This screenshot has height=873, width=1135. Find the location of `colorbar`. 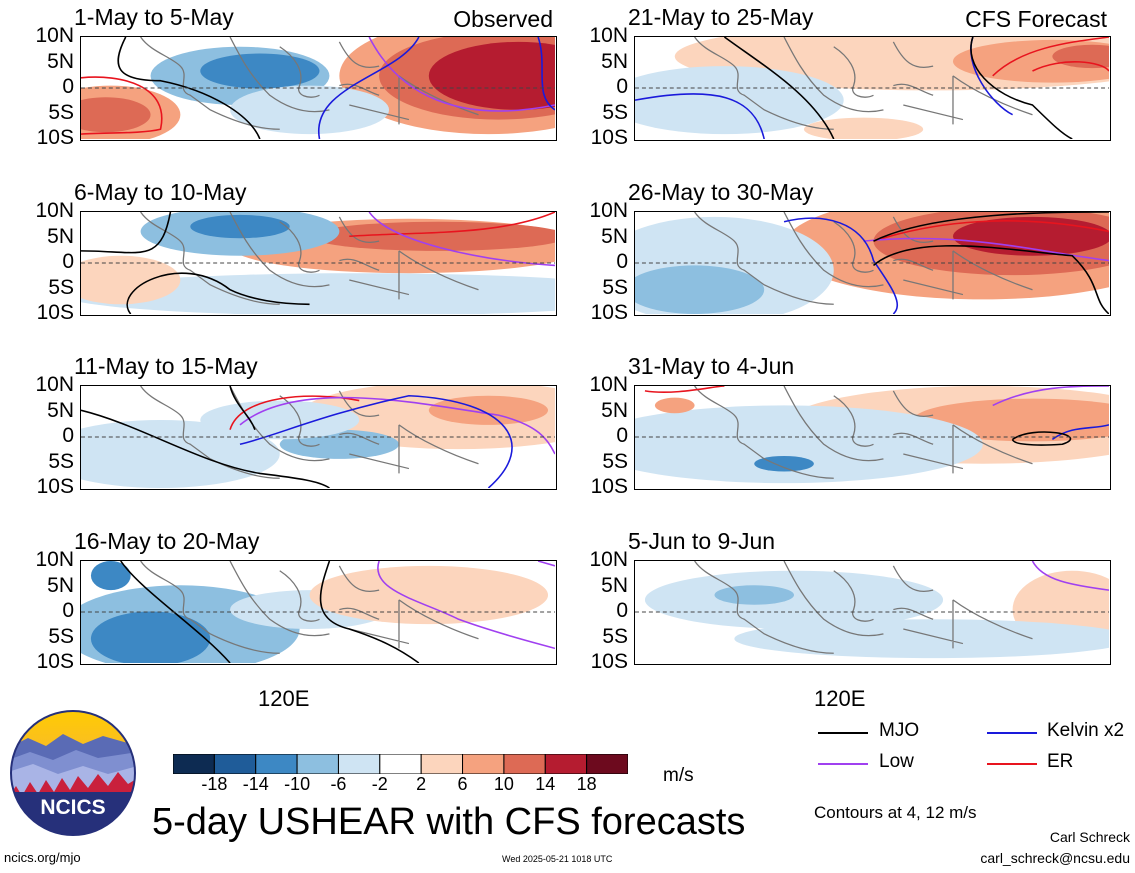

colorbar is located at coordinates (400, 764).